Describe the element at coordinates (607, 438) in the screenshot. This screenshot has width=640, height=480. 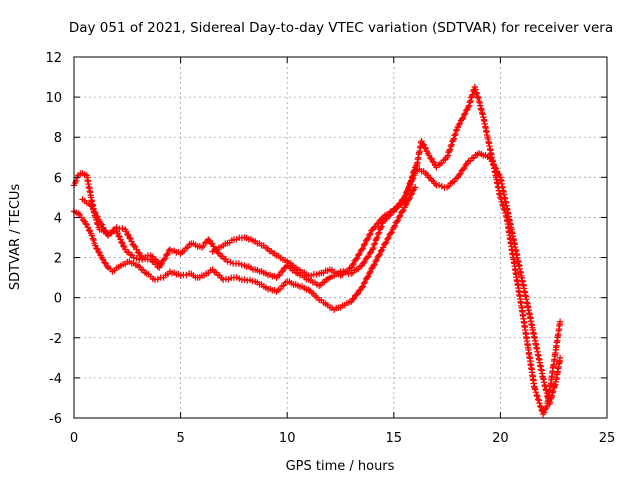
I see `x-tick-label: 25` at that location.